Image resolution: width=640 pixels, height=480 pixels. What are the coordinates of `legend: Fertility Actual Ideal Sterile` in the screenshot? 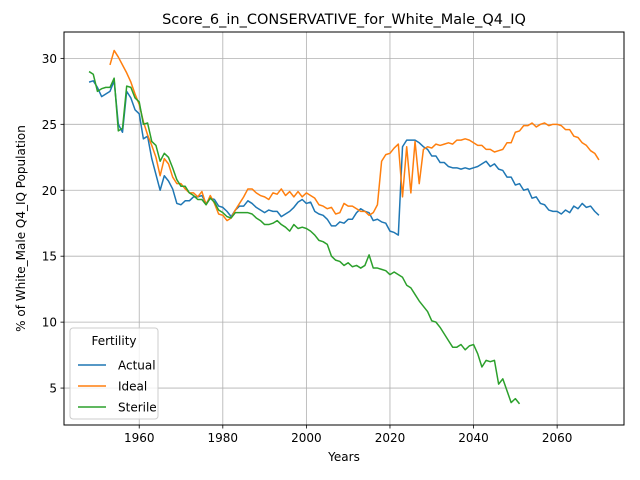 It's located at (114, 373).